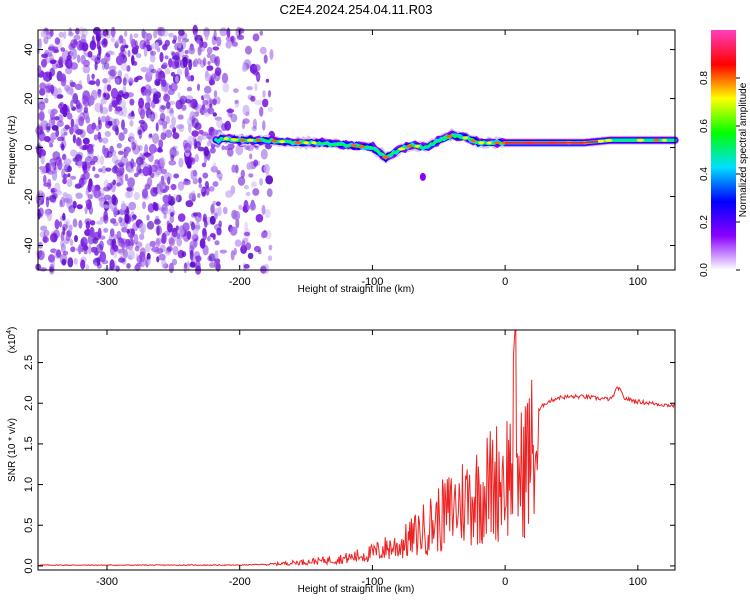 This screenshot has width=750, height=600. What do you see at coordinates (505, 282) in the screenshot?
I see `x-tick-label: 0` at bounding box center [505, 282].